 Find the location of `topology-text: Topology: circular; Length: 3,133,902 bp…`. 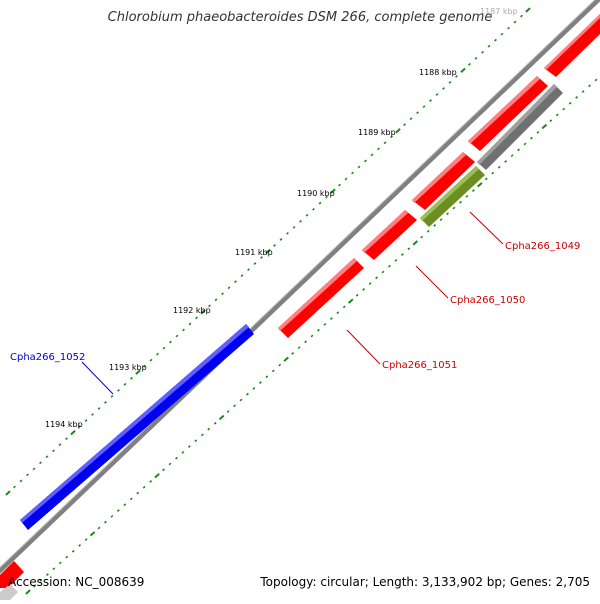

topology-text: Topology: circular; Length: 3,133,902 bp… is located at coordinates (425, 582).